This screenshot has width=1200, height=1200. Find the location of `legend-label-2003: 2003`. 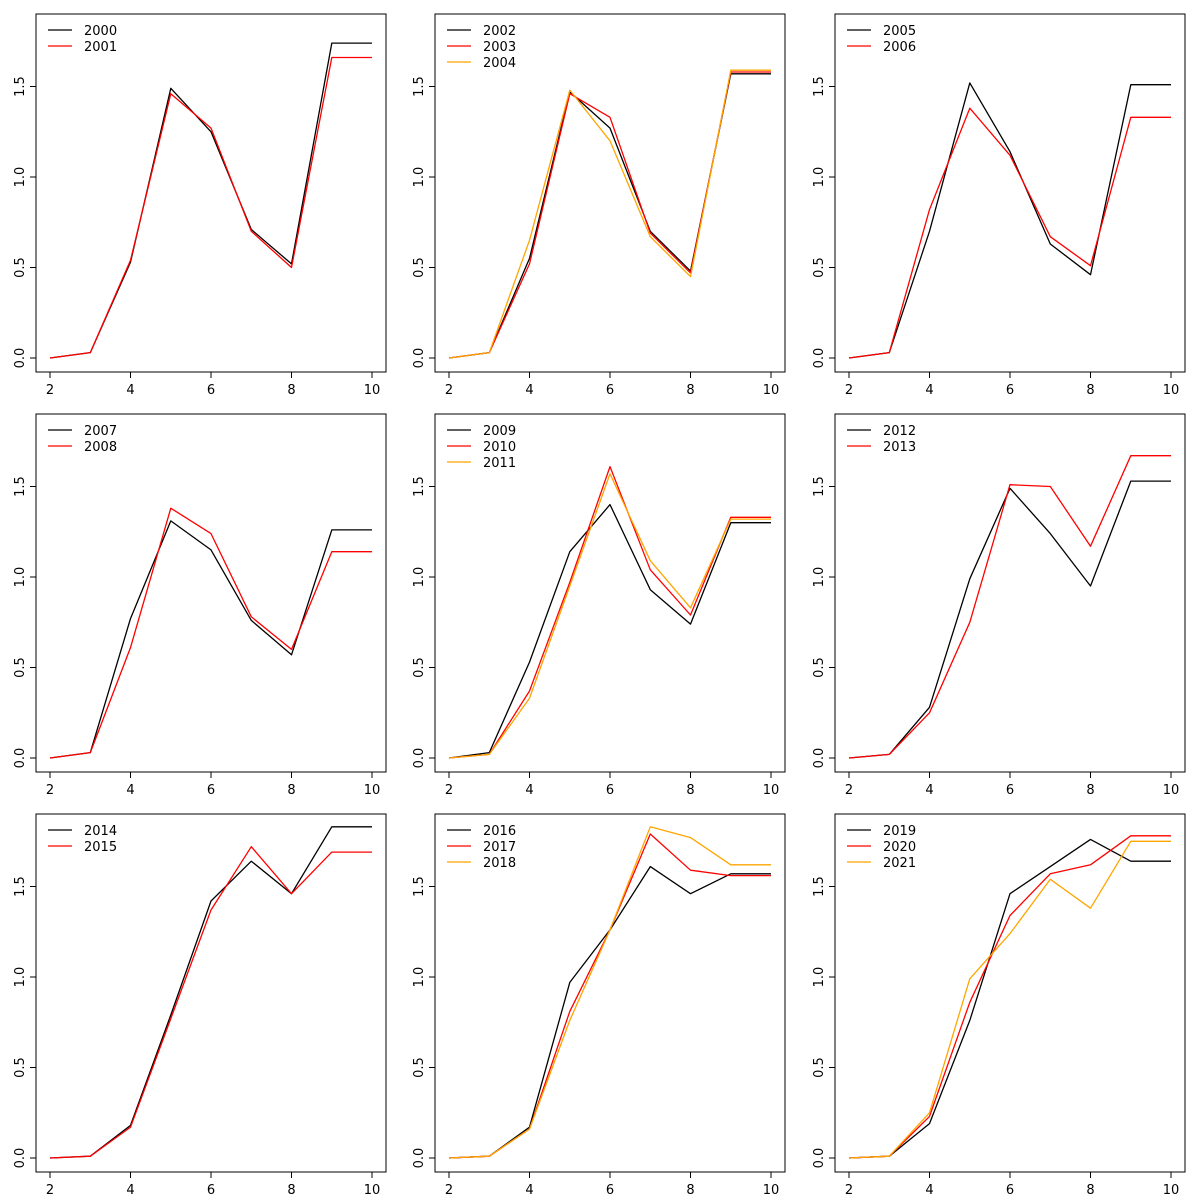

legend-label-2003: 2003 is located at coordinates (499, 47).